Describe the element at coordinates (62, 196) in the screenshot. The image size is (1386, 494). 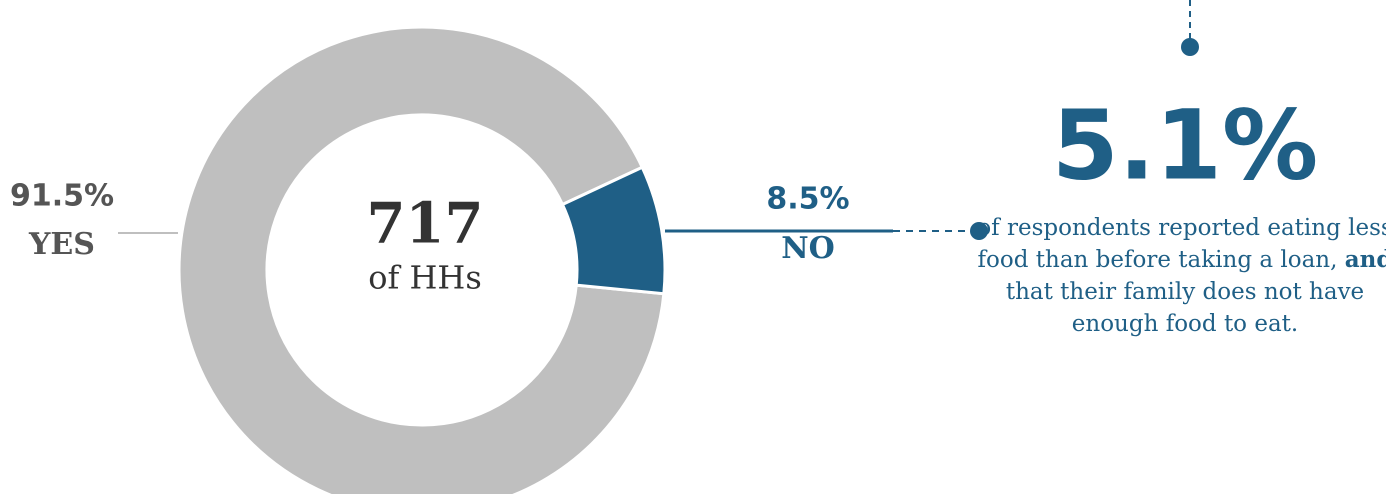
I see `value-label: 91.5%` at that location.